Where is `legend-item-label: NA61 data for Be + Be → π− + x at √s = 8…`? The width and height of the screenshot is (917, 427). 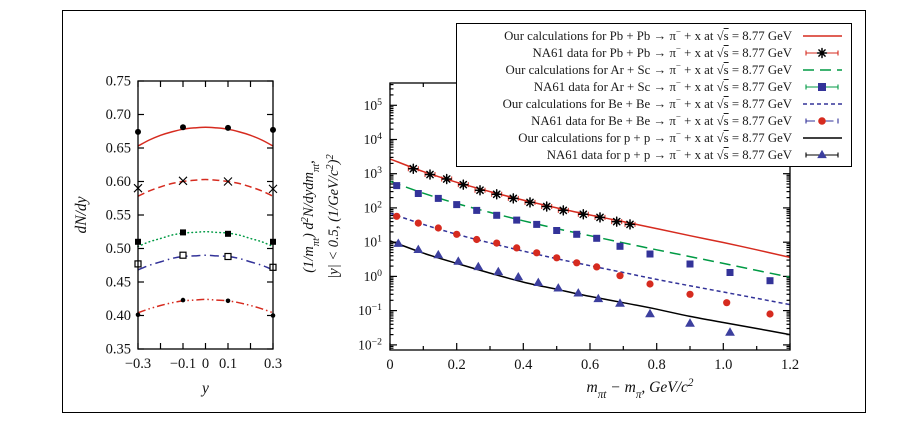
legend-item-label: NA61 data for Be + Be → π− + x at √s = 8… is located at coordinates (661, 119).